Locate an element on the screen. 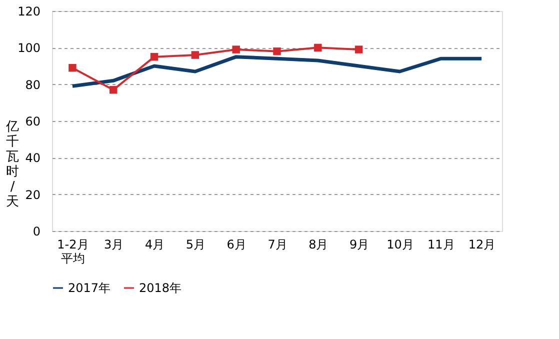 The height and width of the screenshot is (339, 559). y-axis-title: 亿千瓦时/天 is located at coordinates (12, 165).